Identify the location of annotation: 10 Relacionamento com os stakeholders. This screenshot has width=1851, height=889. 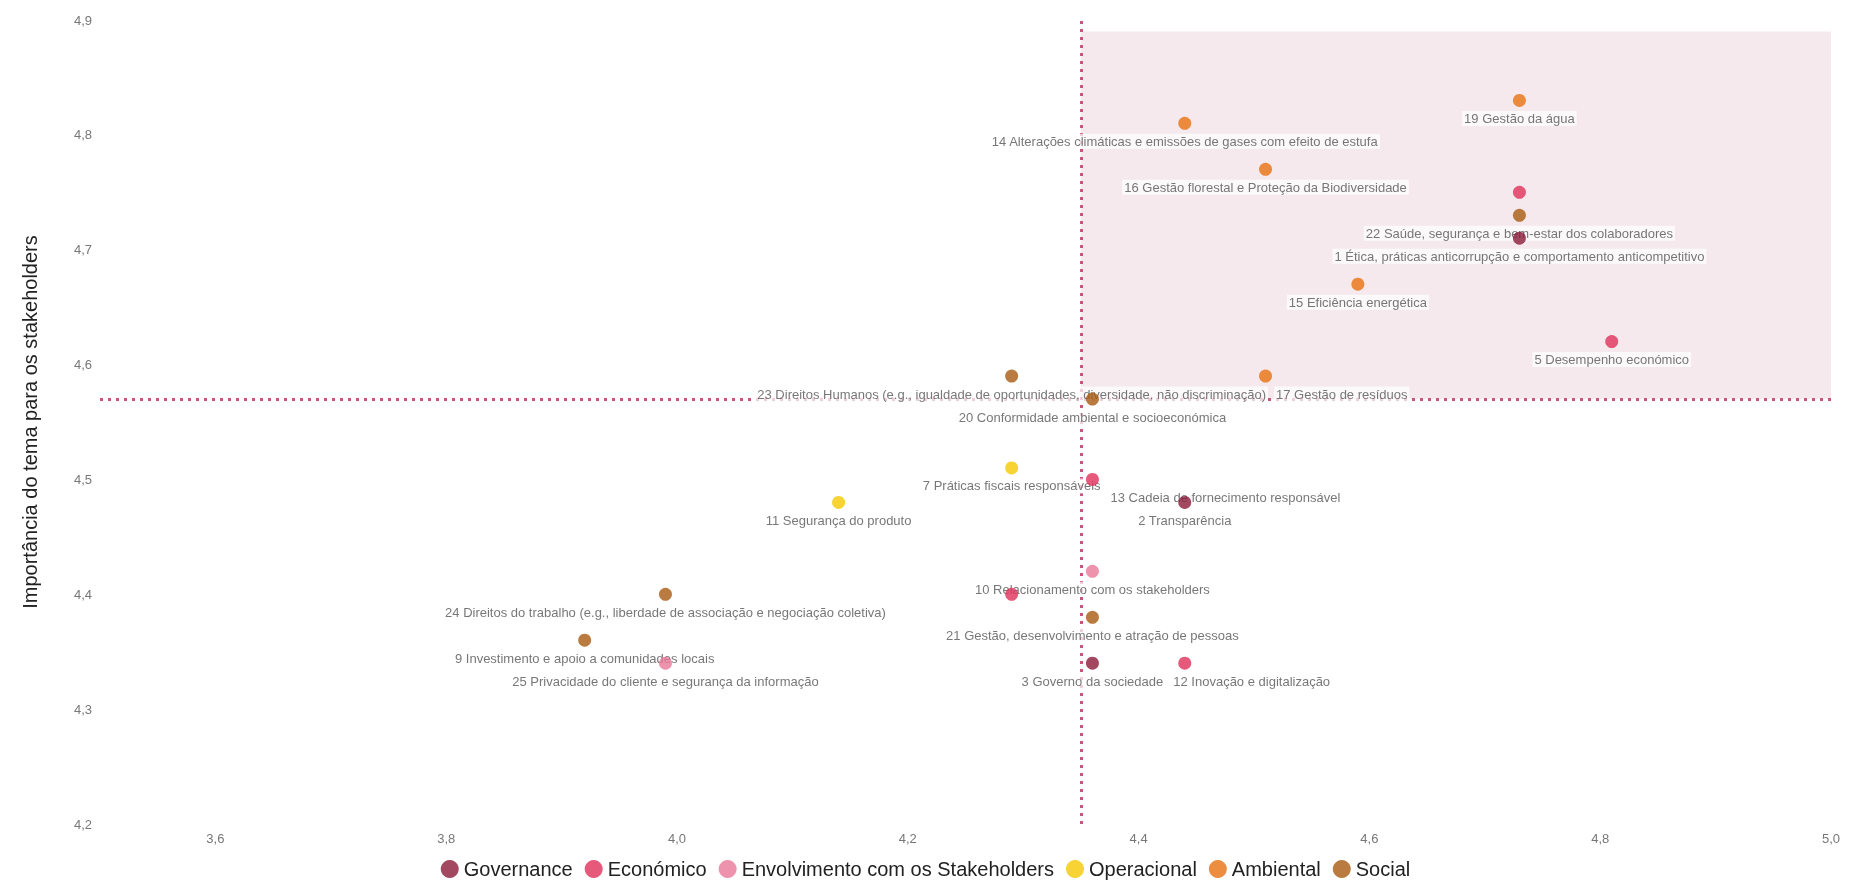
(1093, 589).